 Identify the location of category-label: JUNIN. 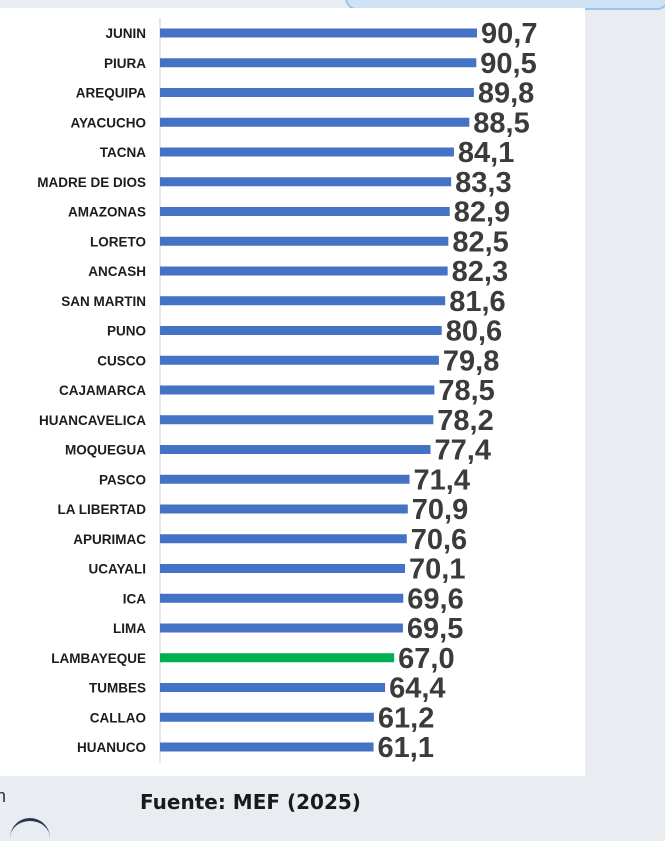
(125, 33).